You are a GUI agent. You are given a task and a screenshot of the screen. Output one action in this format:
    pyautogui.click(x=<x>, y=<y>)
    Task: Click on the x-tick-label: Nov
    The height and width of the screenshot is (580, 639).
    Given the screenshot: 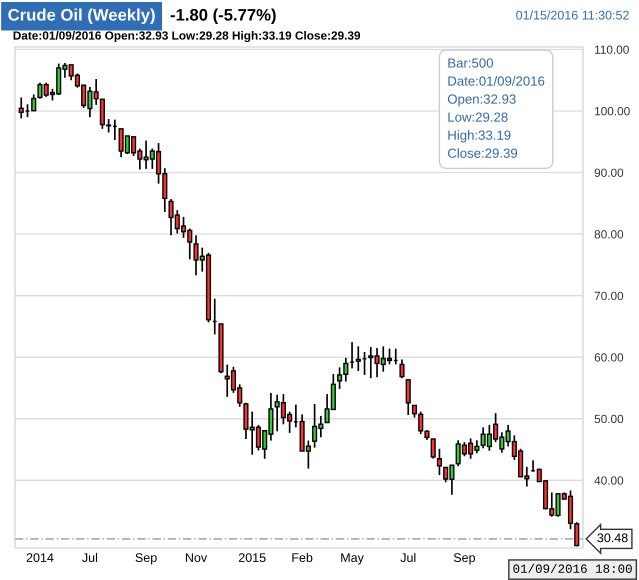 What is the action you would take?
    pyautogui.click(x=197, y=557)
    